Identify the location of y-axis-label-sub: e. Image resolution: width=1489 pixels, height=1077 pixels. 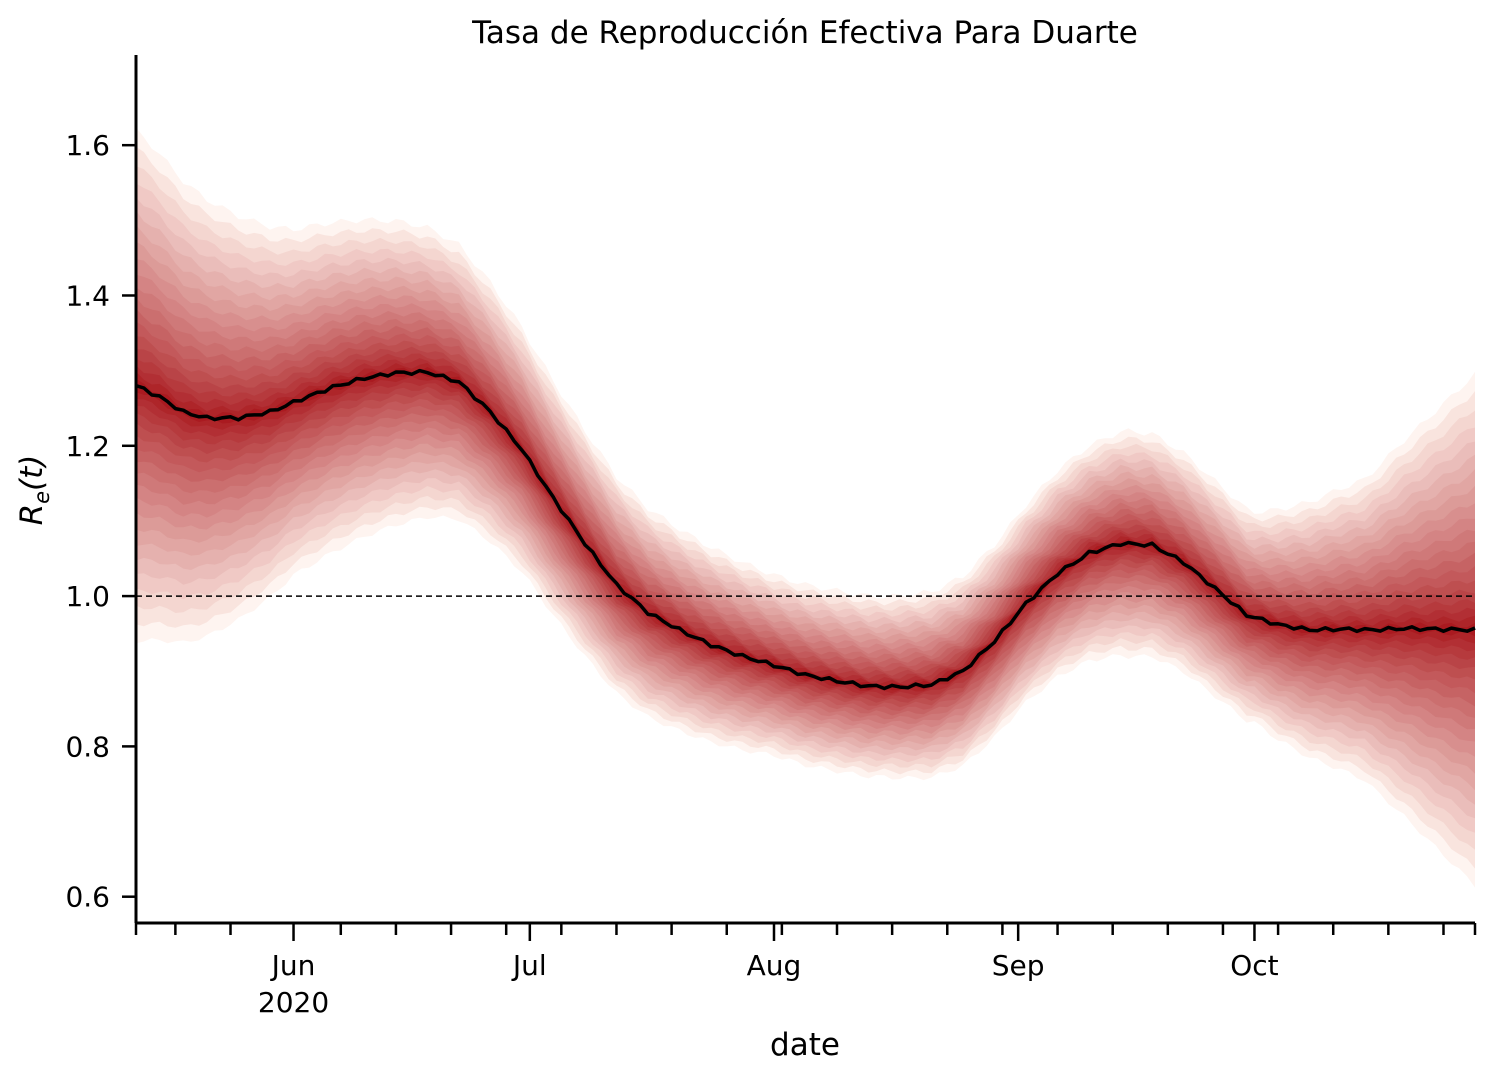
(42, 497).